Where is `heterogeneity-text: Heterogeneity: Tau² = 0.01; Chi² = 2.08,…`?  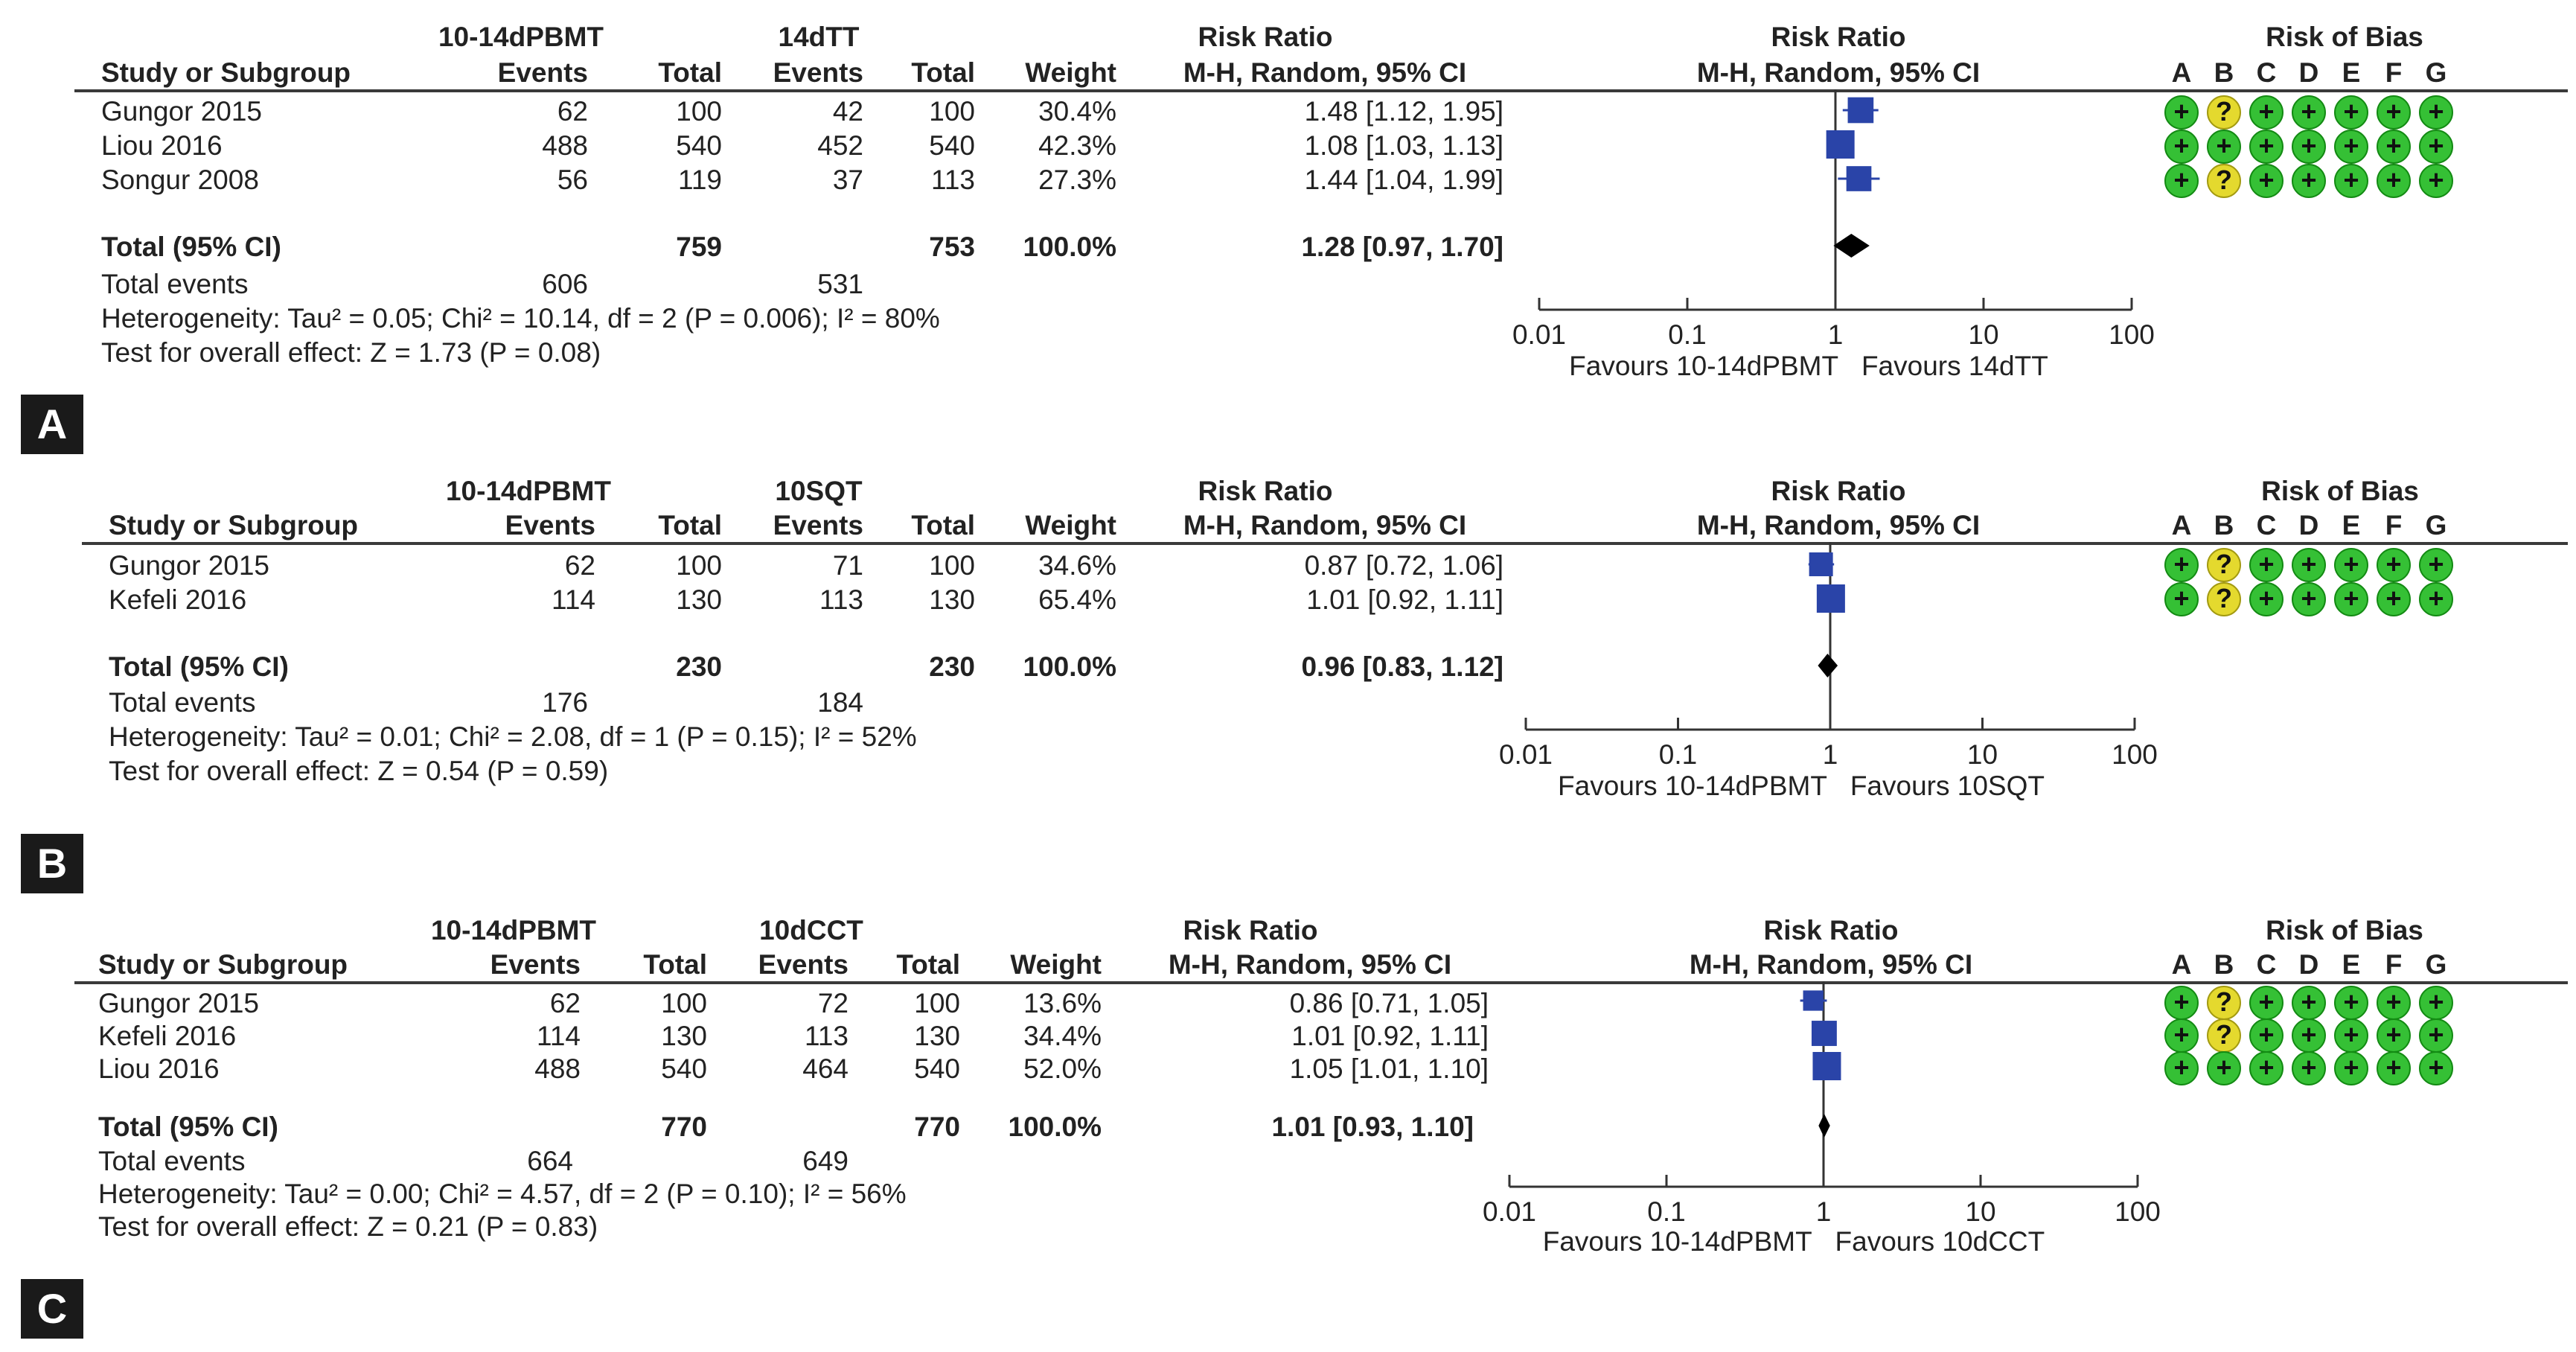
heterogeneity-text: Heterogeneity: Tau² = 0.01; Chi² = 2.08,… is located at coordinates (513, 736).